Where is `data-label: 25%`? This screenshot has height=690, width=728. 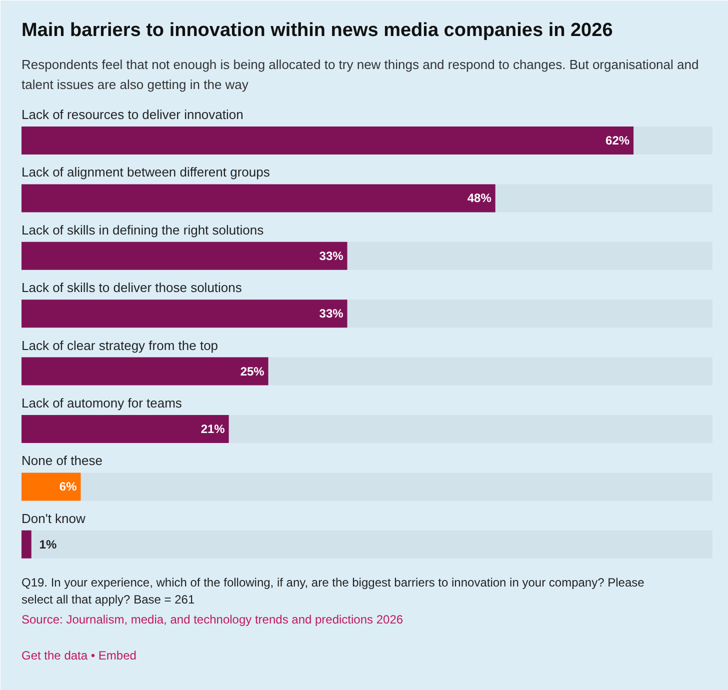 data-label: 25% is located at coordinates (252, 371).